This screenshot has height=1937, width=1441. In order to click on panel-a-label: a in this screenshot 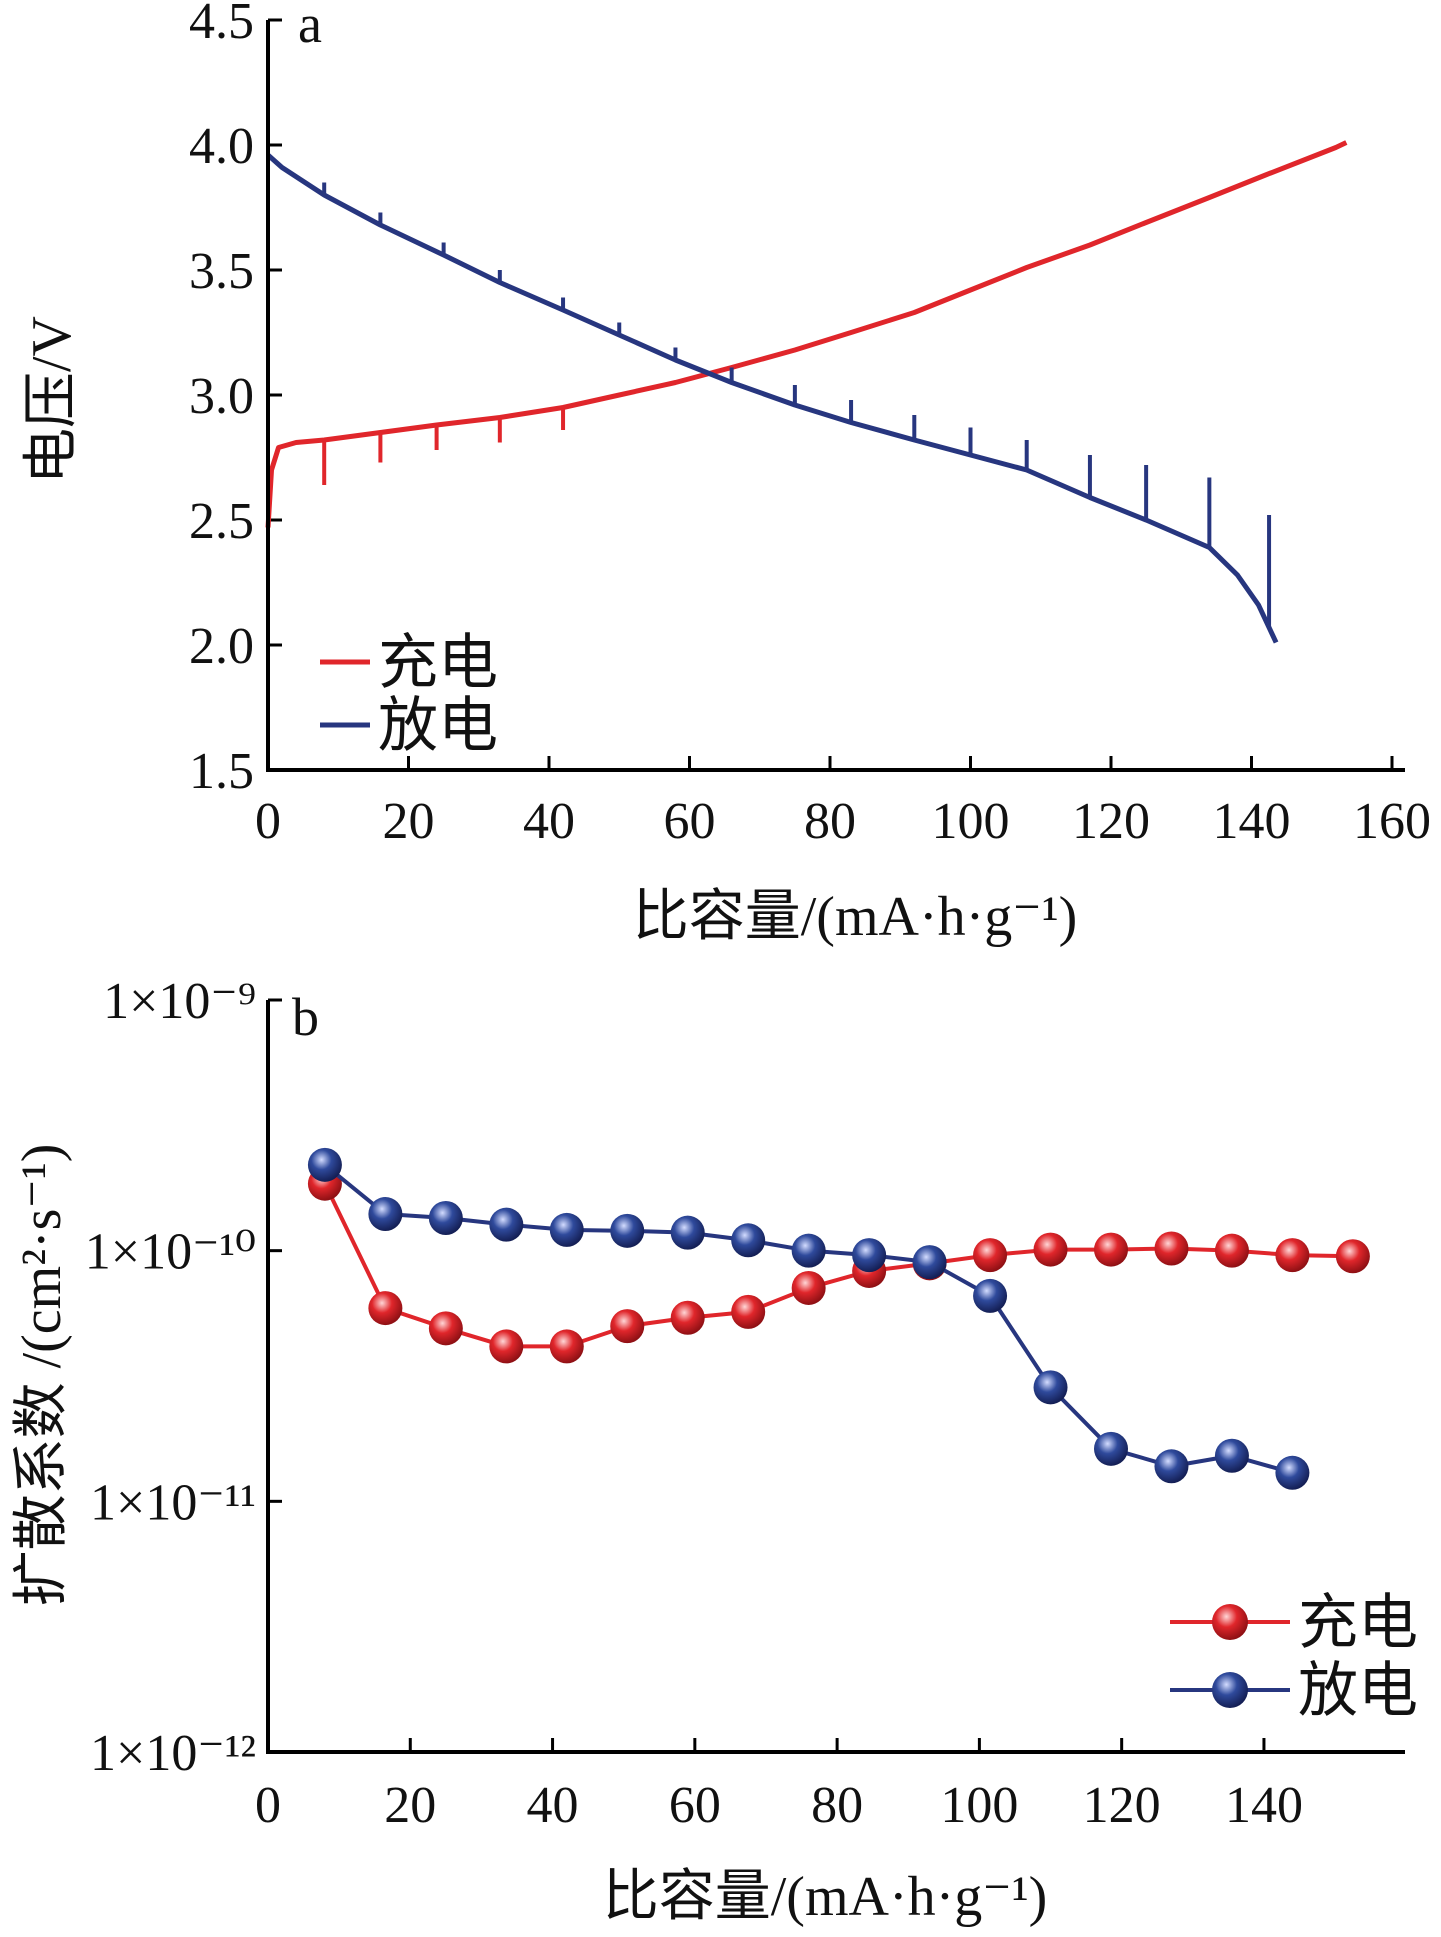, I will do `click(310, 27)`.